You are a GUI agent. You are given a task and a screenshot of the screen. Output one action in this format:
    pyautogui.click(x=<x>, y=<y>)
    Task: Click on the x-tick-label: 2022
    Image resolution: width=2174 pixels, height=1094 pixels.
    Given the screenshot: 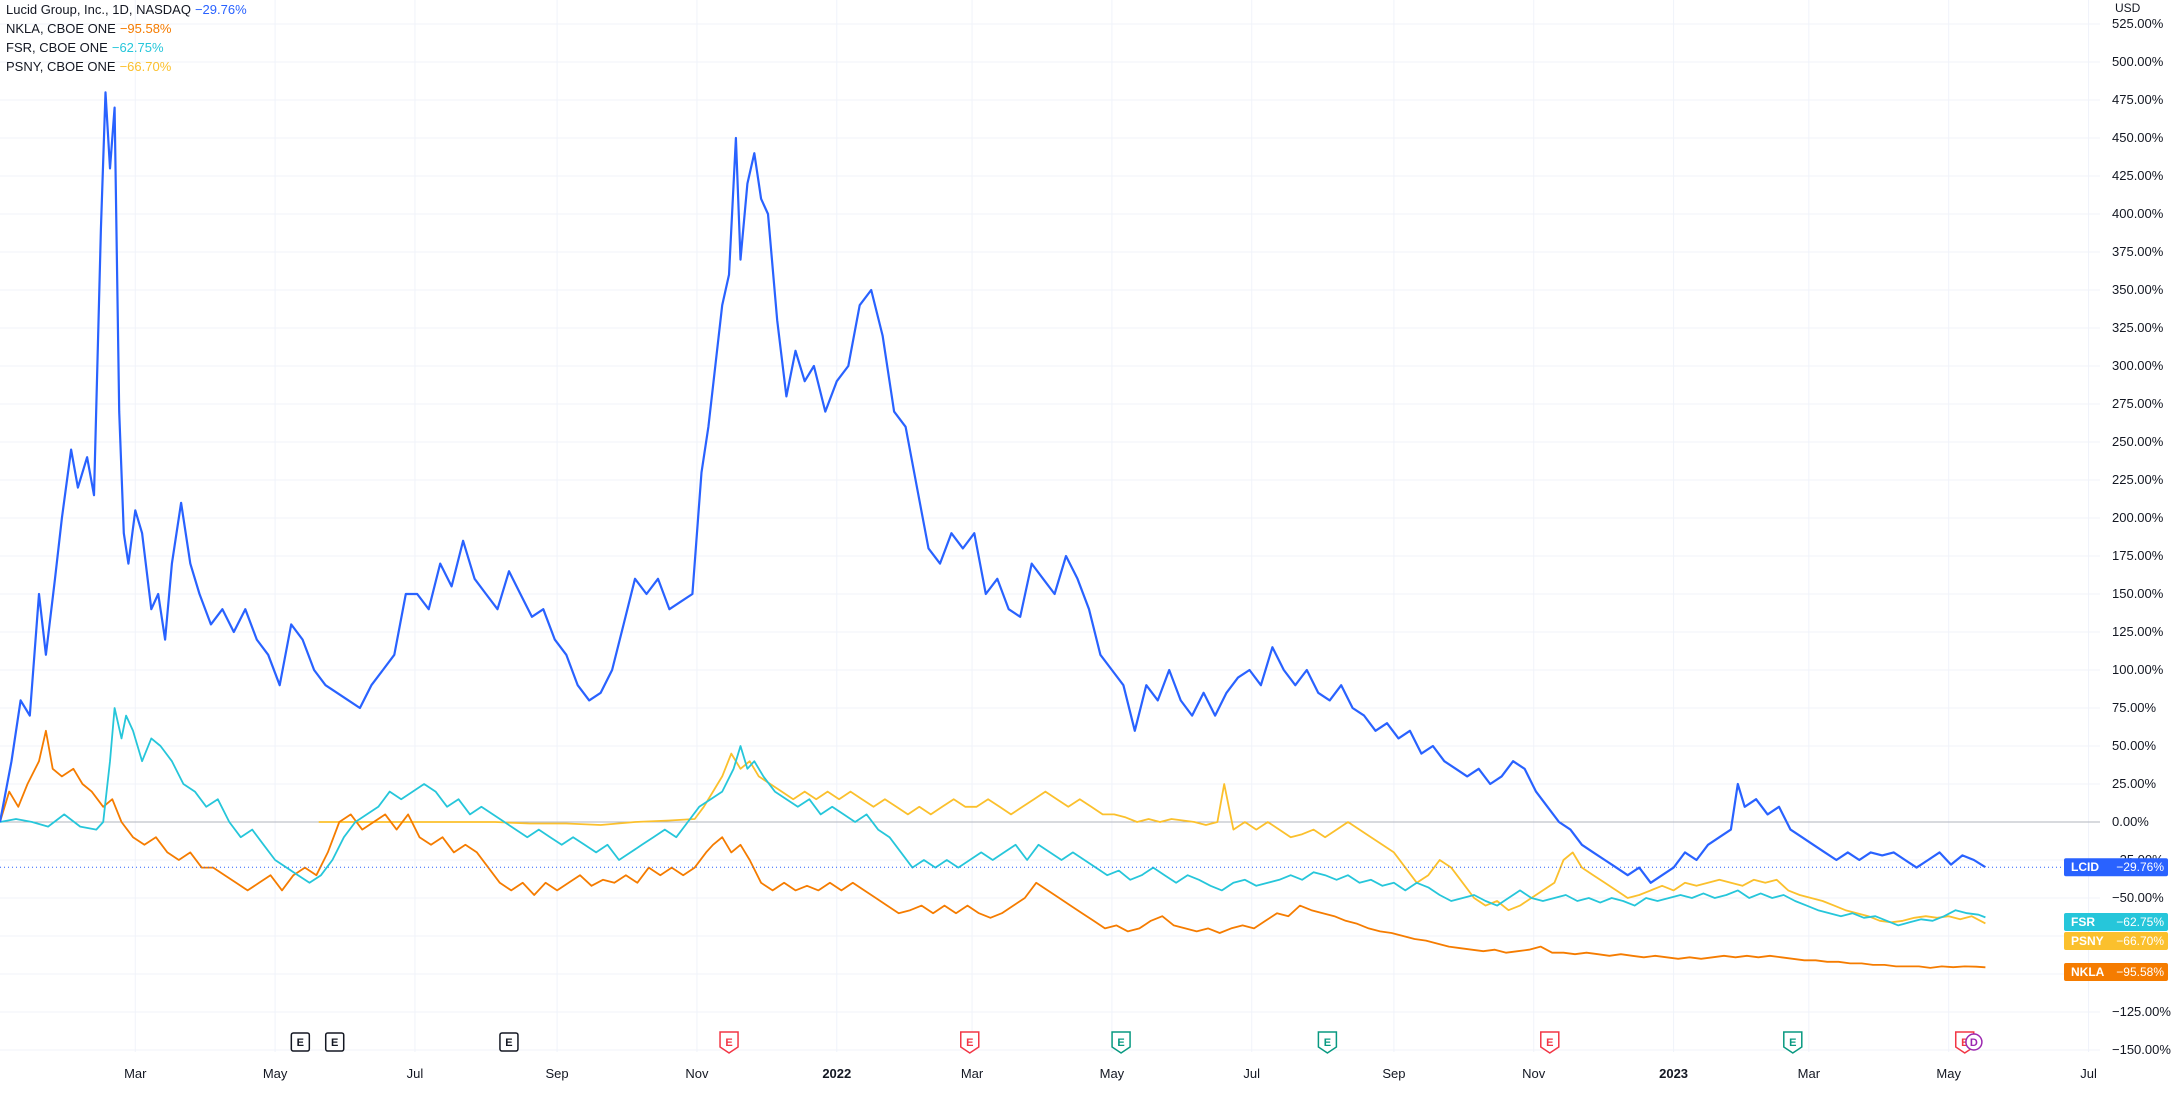 What is the action you would take?
    pyautogui.click(x=836, y=1073)
    